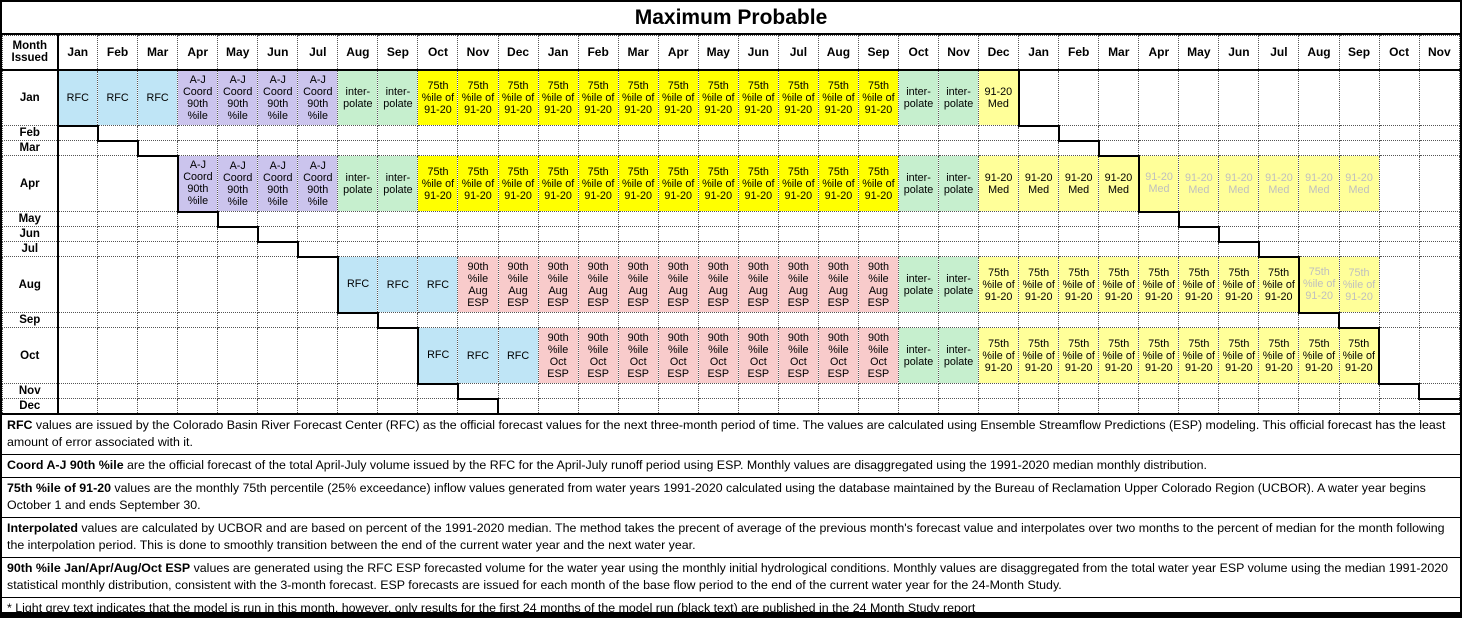 This screenshot has height=618, width=1462. I want to click on column-header-sep: Sep, so click(878, 53).